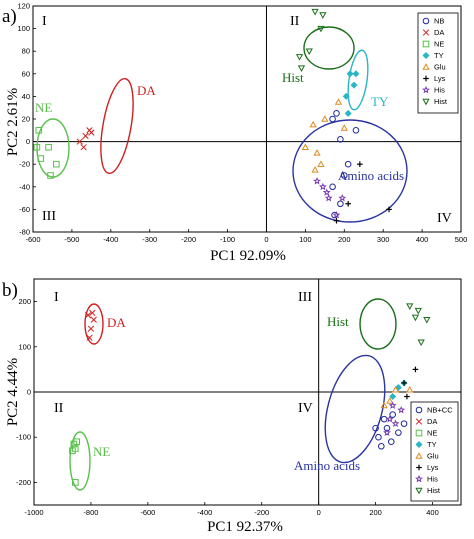  Describe the element at coordinates (444, 218) in the screenshot. I see `panel-a-quadrant-4: IV` at that location.